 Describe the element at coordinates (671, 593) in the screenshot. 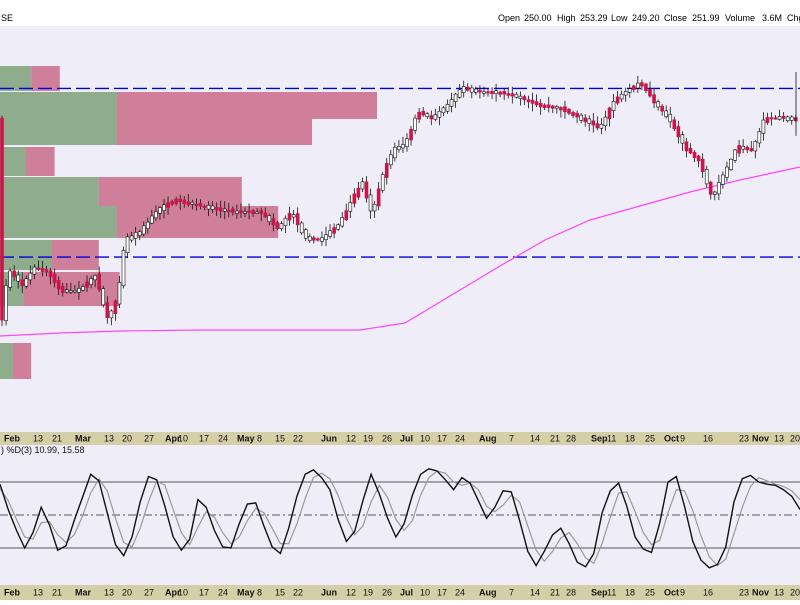

I see `bottom-date-axis-label: Oct` at that location.